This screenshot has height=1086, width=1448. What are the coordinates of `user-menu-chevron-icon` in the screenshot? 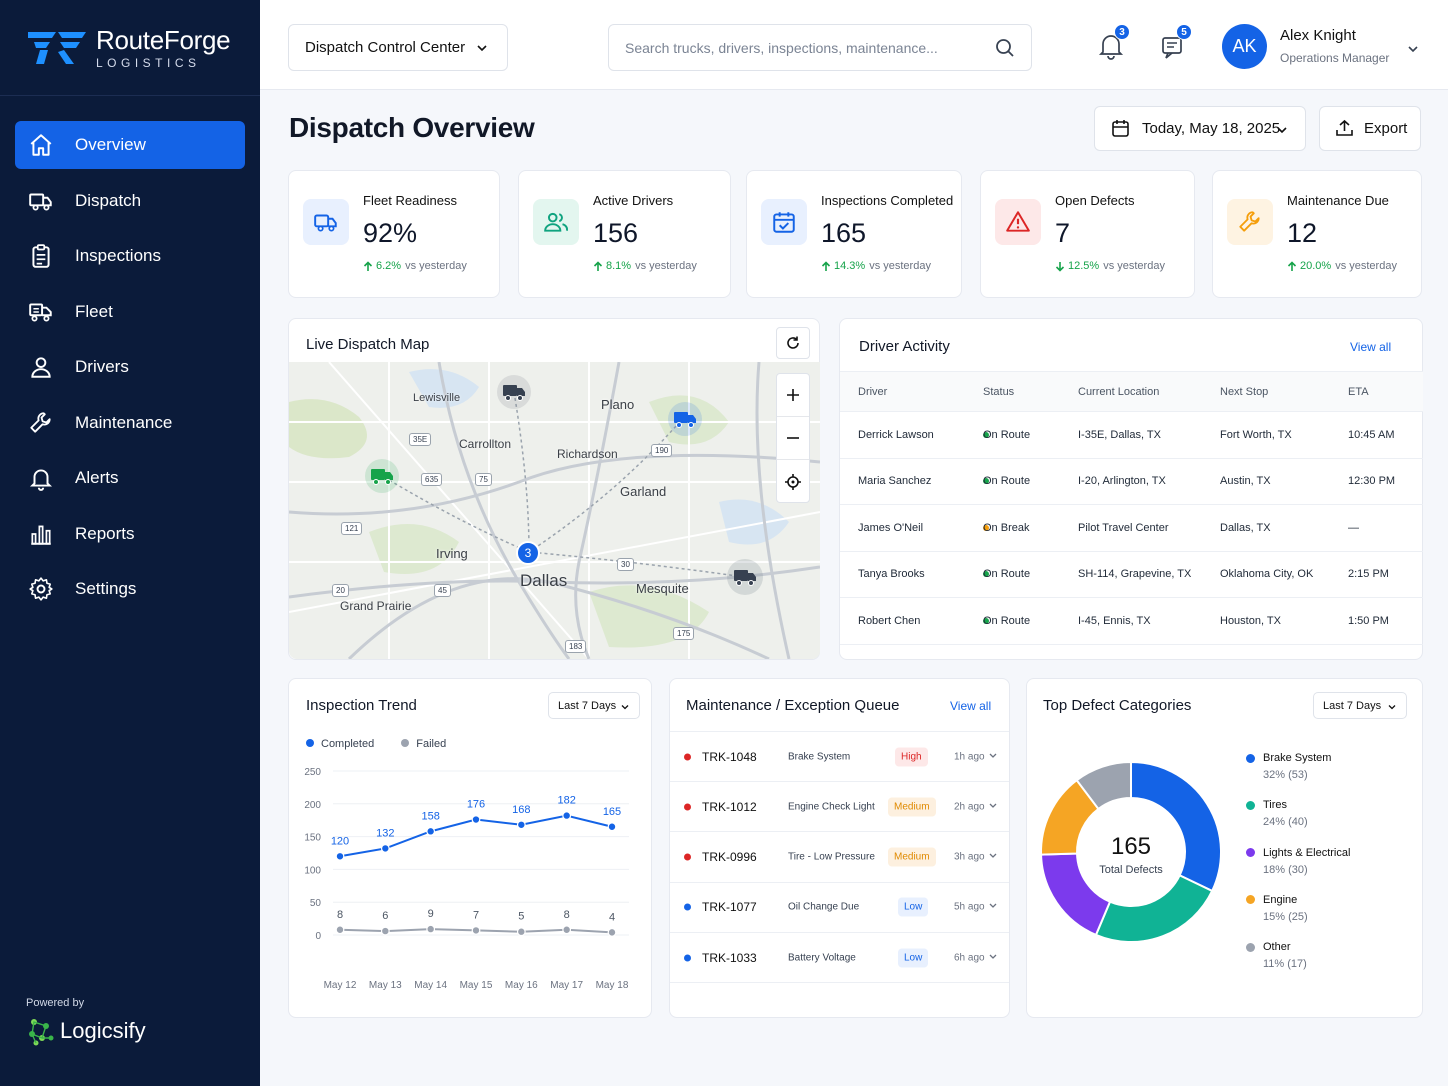 It's located at (1413, 49).